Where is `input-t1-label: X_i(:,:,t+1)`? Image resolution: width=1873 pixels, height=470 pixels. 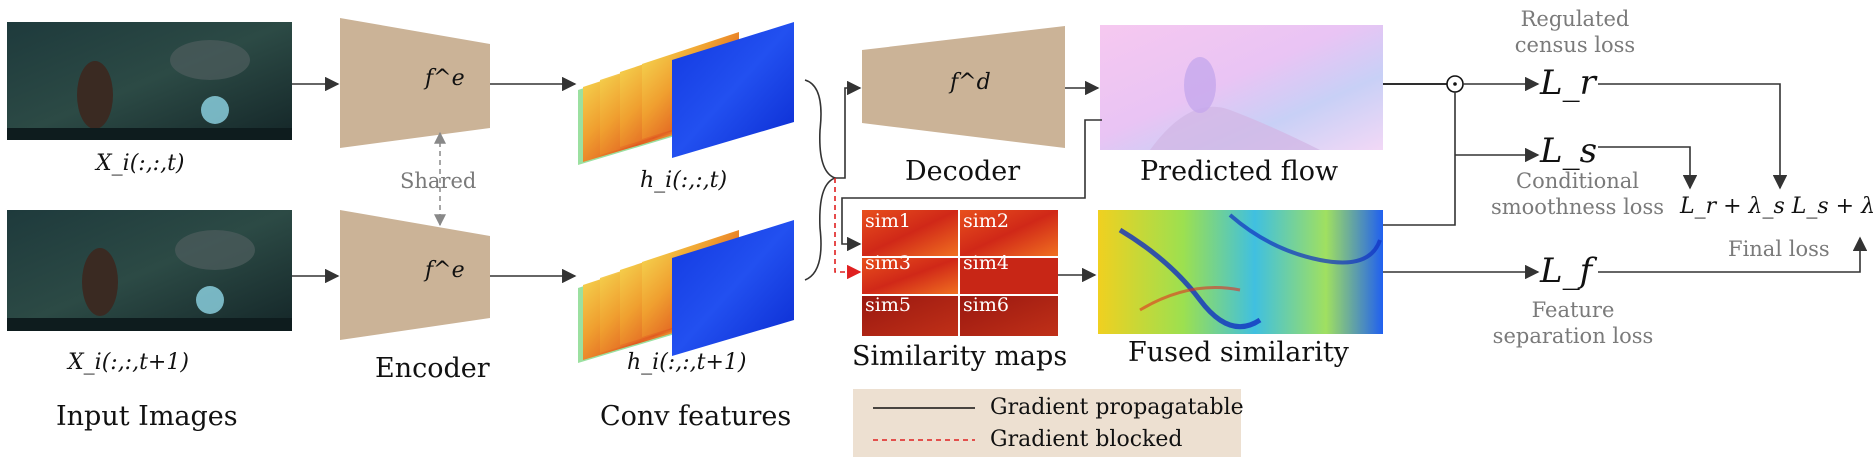 input-t1-label: X_i(:,:,t+1) is located at coordinates (128, 362).